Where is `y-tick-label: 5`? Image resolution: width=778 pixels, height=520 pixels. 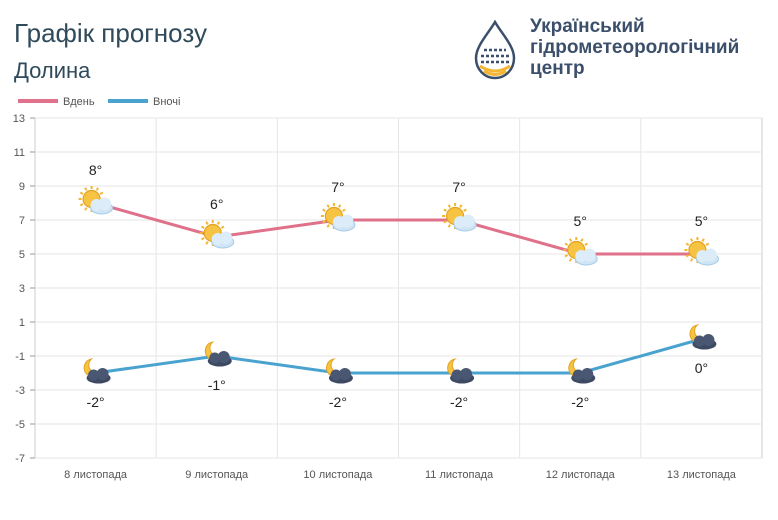 y-tick-label: 5 is located at coordinates (22, 255).